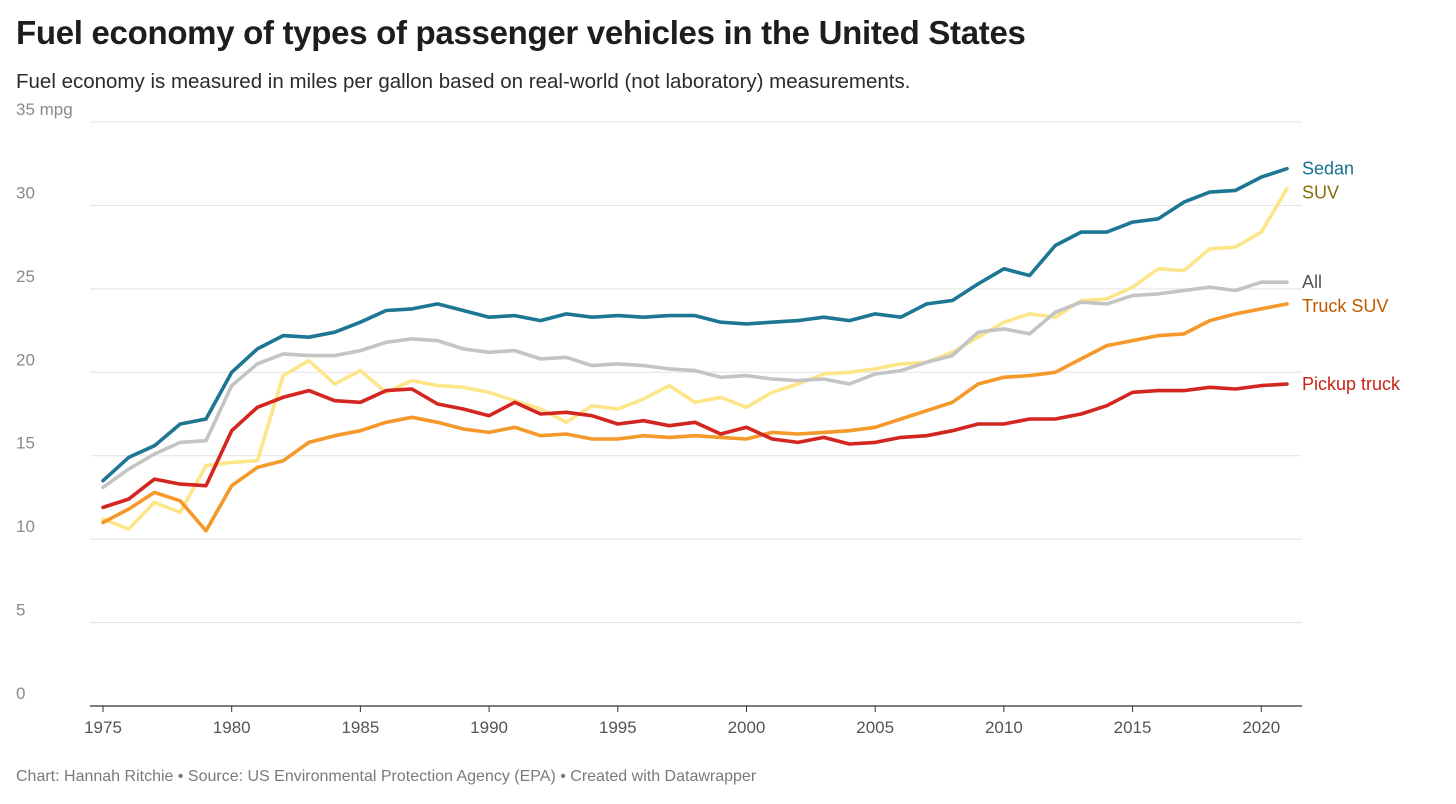 This screenshot has width=1456, height=804. What do you see at coordinates (44, 401) in the screenshot?
I see `y-axis-ticks: 0 5 10 15 20 25 30 35 mpg` at bounding box center [44, 401].